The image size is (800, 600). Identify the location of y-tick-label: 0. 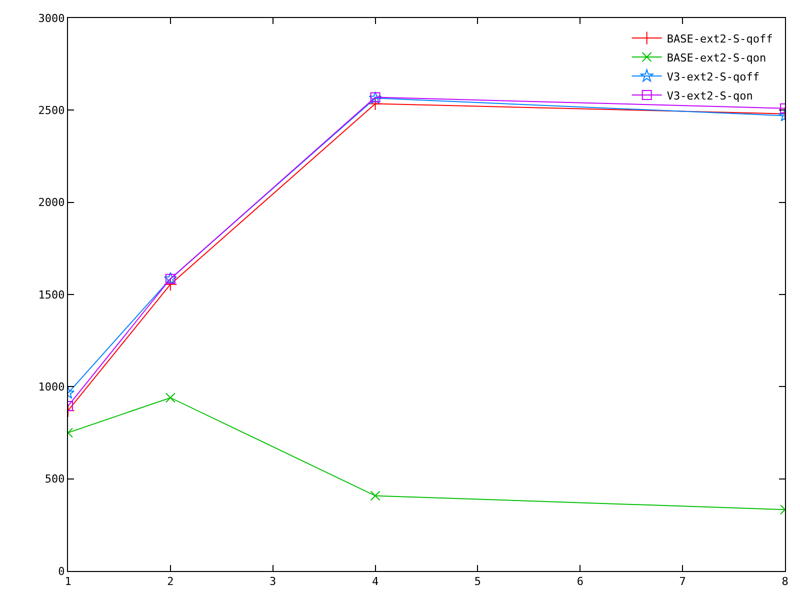
(61, 571).